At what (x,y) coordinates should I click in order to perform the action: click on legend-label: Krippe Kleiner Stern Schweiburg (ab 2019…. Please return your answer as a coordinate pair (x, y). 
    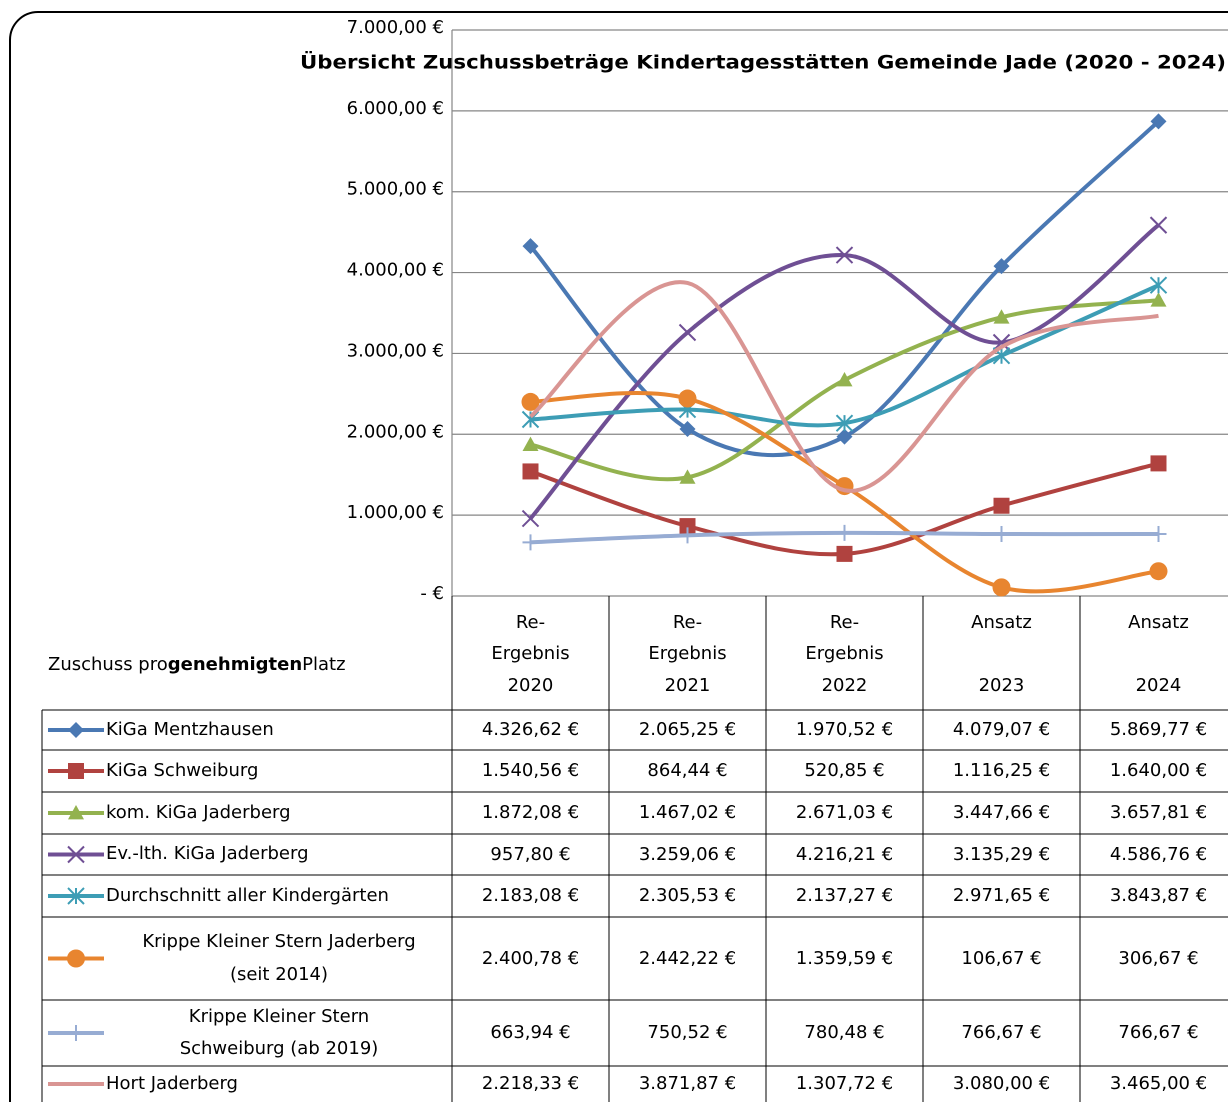
    Looking at the image, I should click on (279, 1032).